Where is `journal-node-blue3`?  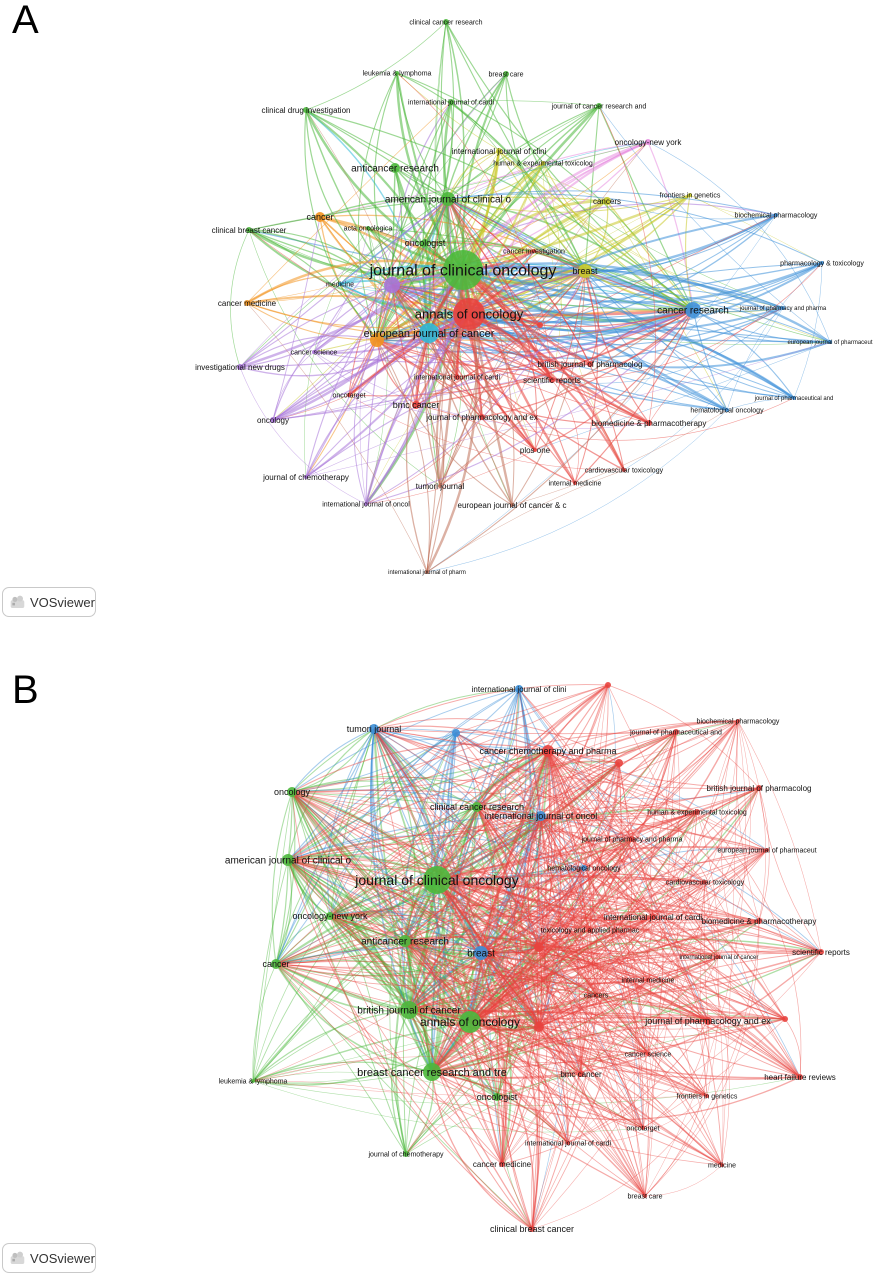
journal-node-blue3 is located at coordinates (456, 733).